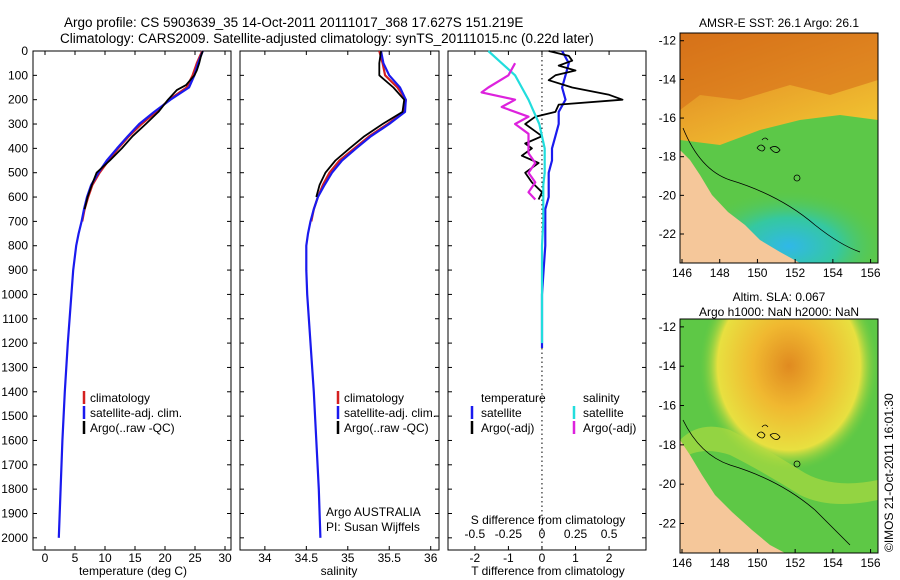 The height and width of the screenshot is (580, 900). Describe the element at coordinates (768, 432) in the screenshot. I see `sla-reef-islets` at that location.